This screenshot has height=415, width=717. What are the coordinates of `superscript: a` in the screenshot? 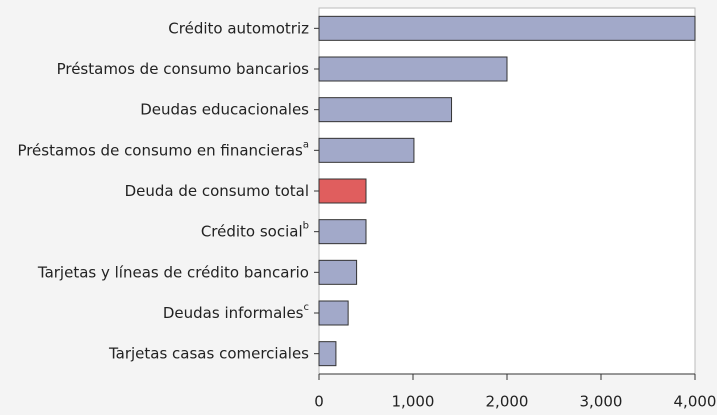 It's located at (306, 144).